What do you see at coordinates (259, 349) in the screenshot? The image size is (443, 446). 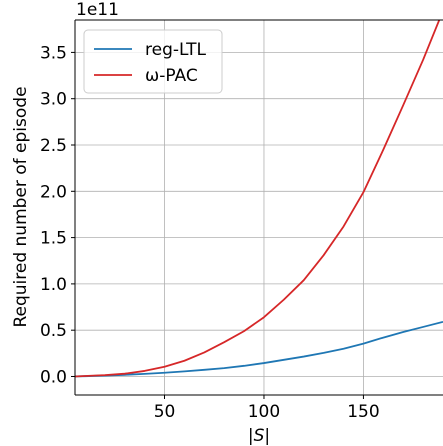 I see `series-line-reg-ltl` at bounding box center [259, 349].